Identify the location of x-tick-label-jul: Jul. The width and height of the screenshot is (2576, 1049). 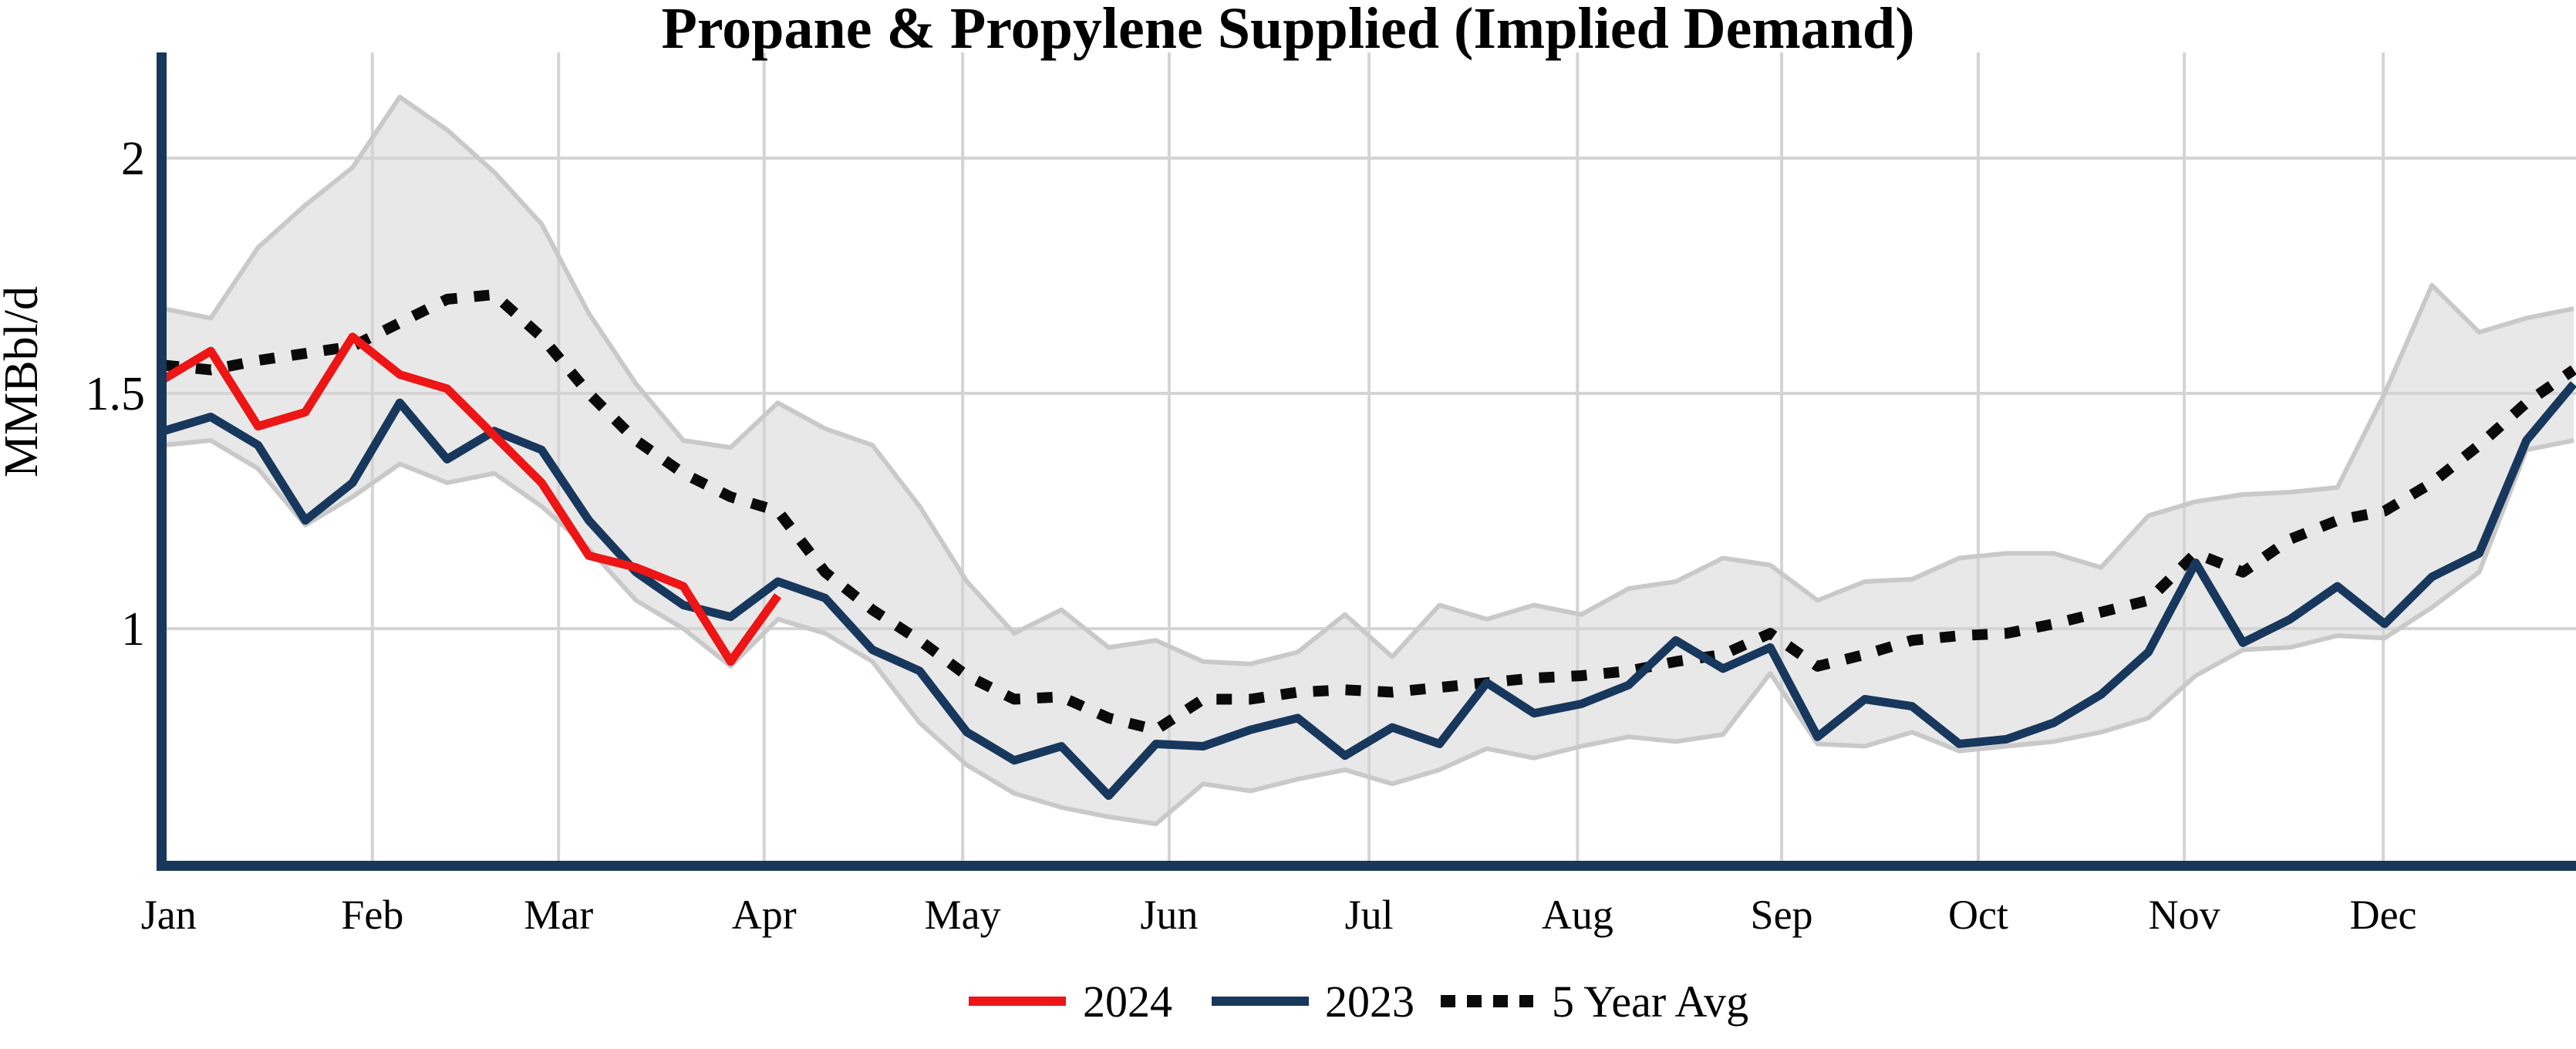
(1369, 915).